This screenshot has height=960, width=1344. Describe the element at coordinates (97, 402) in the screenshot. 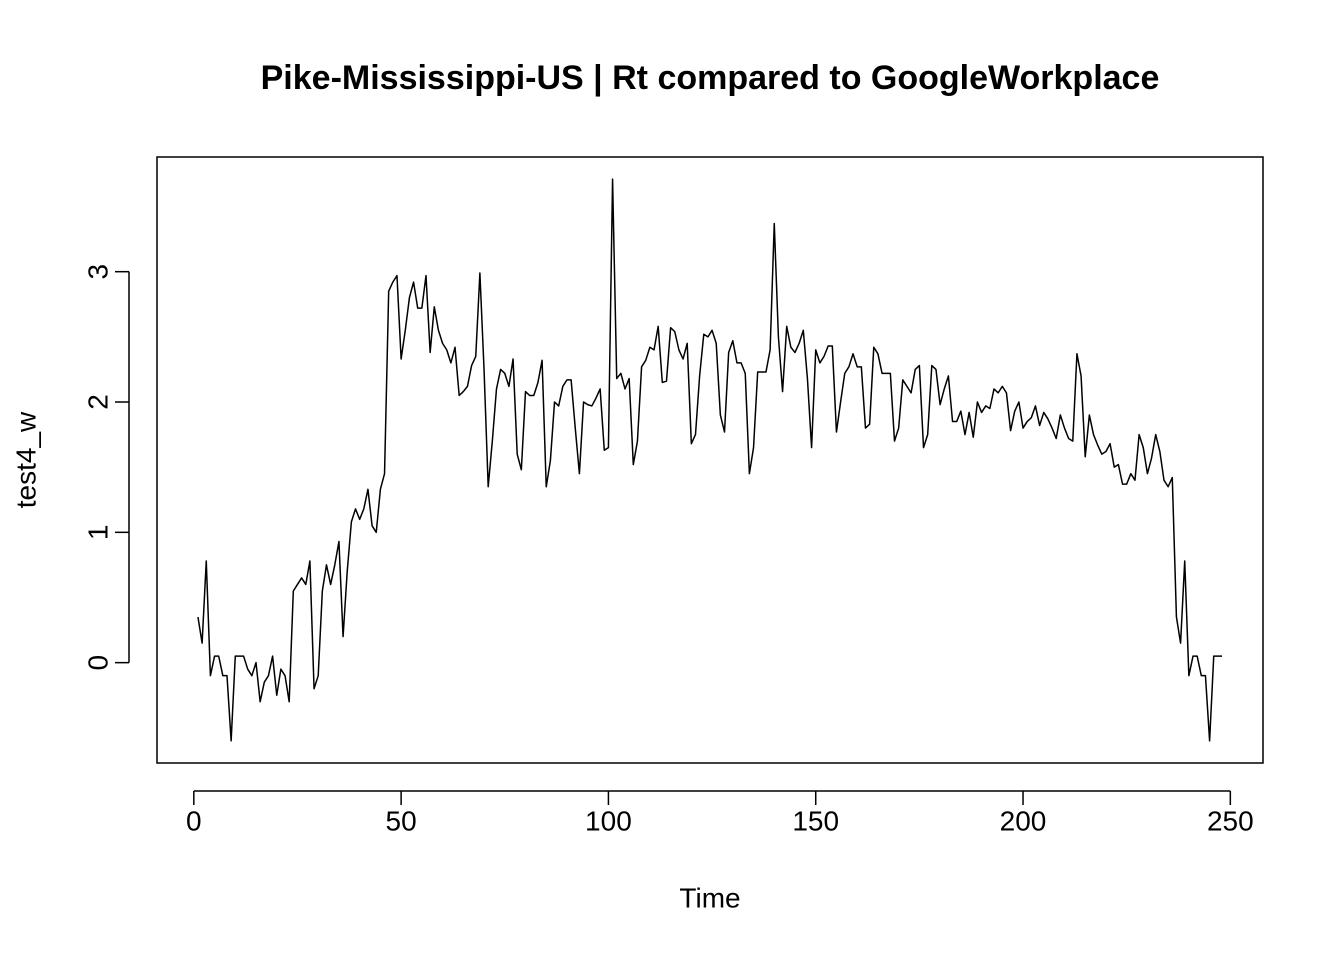

I see `y-tick-label: 2` at that location.